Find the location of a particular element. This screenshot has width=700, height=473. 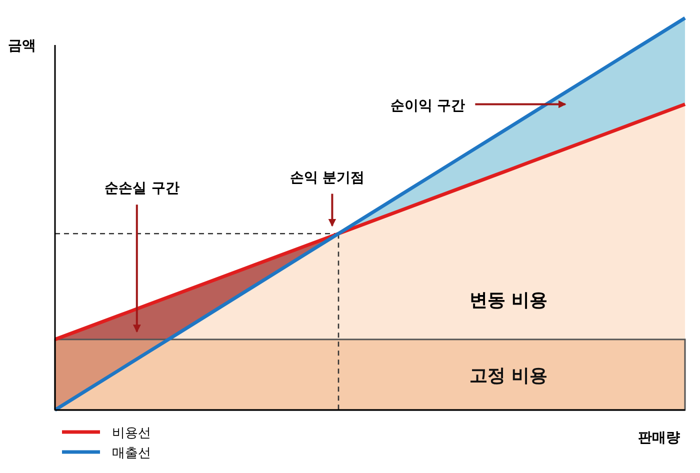

legend-label: 매출선 is located at coordinates (131, 453).